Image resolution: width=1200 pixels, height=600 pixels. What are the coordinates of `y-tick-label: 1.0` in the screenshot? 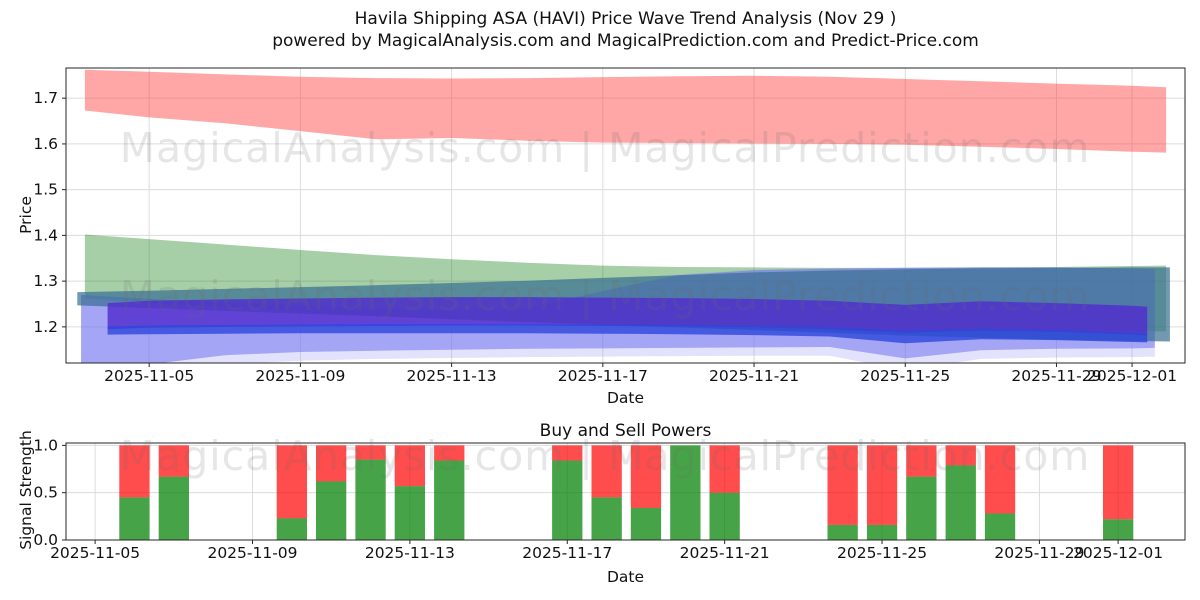 It's located at (45, 445).